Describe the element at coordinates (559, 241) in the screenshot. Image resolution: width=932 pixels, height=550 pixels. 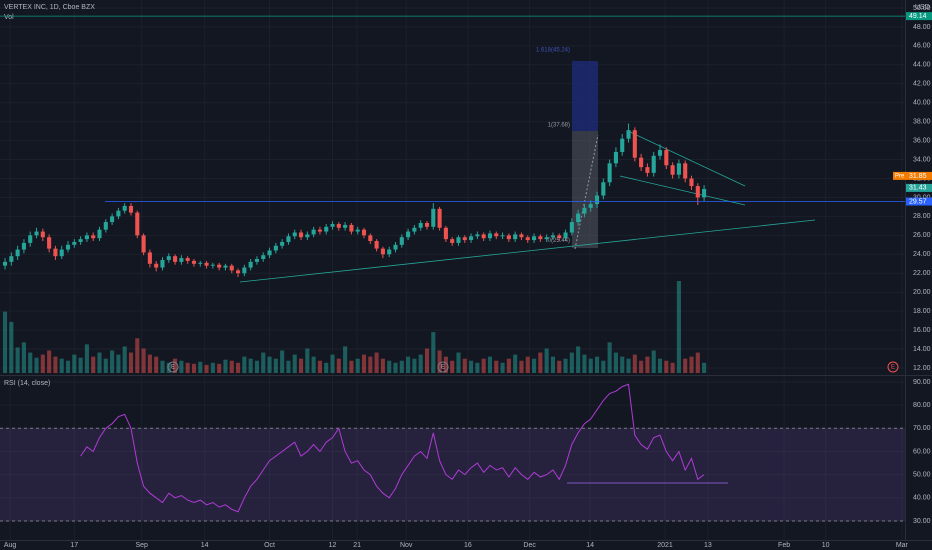
I see `fib-label: 0(25.44)` at that location.